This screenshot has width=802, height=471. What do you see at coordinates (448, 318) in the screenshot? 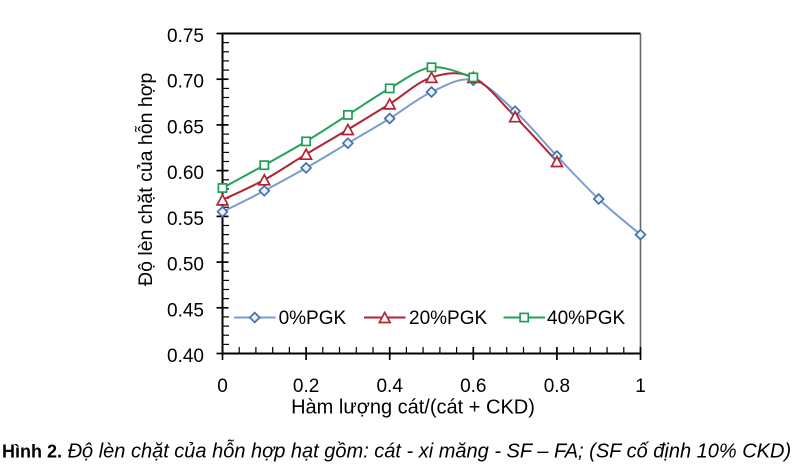
I see `svg-text: 20%PGK` at bounding box center [448, 318].